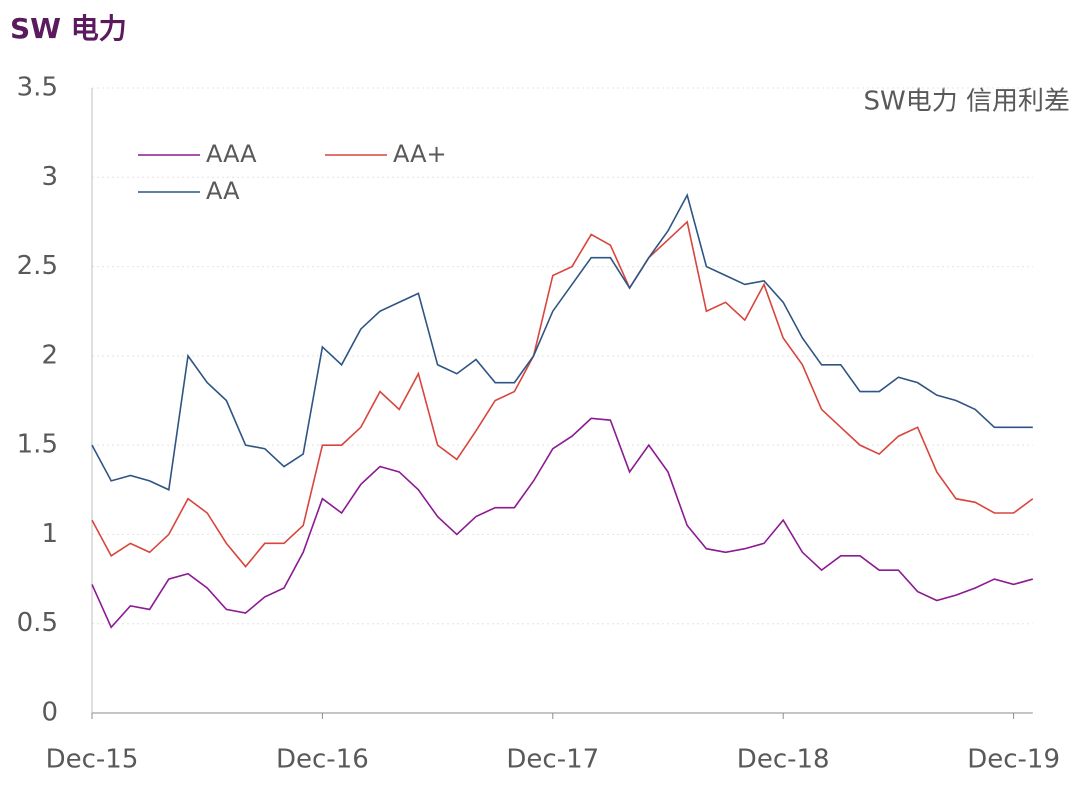 This screenshot has height=790, width=1080. I want to click on y-tick-label: 0.5, so click(37, 623).